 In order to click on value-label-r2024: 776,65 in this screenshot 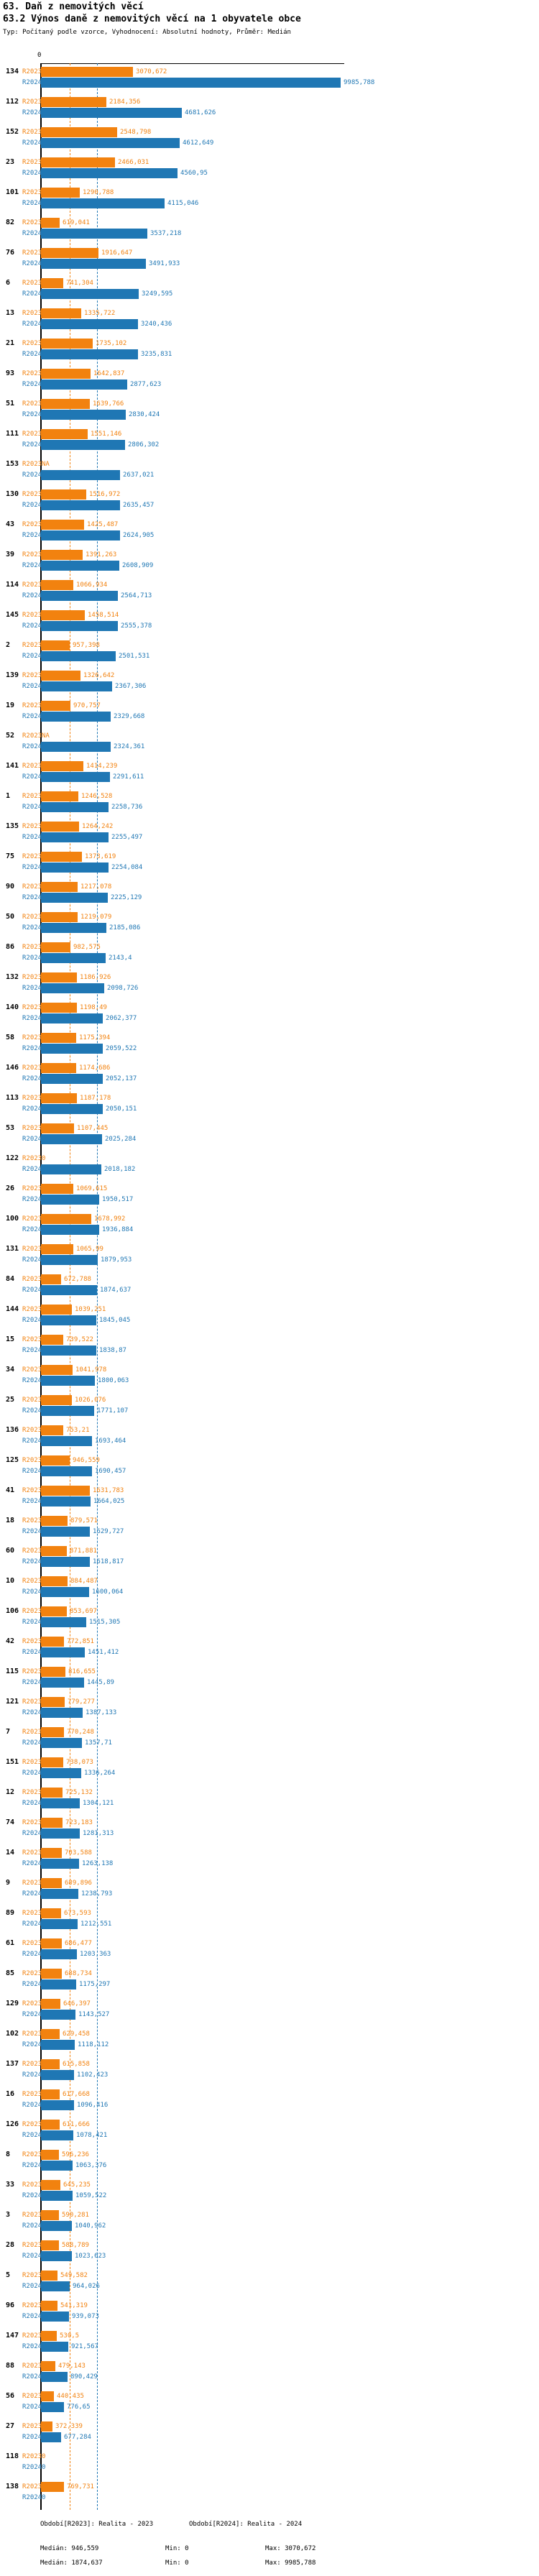, I will do `click(79, 2407)`.